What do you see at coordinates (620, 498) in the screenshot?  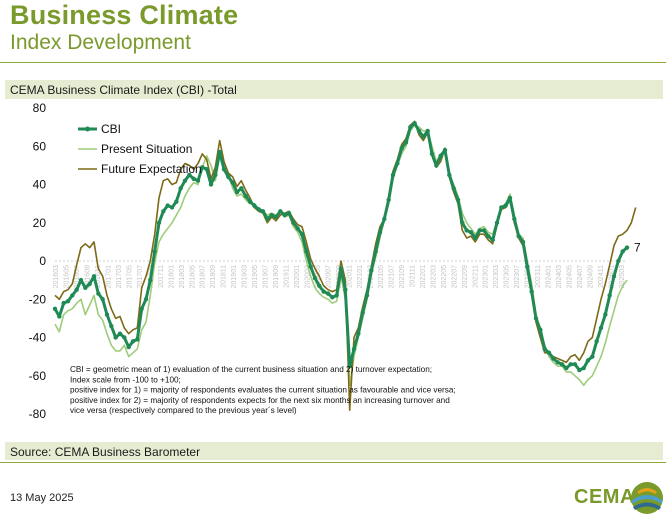 I see `cema-logo: CEMA` at bounding box center [620, 498].